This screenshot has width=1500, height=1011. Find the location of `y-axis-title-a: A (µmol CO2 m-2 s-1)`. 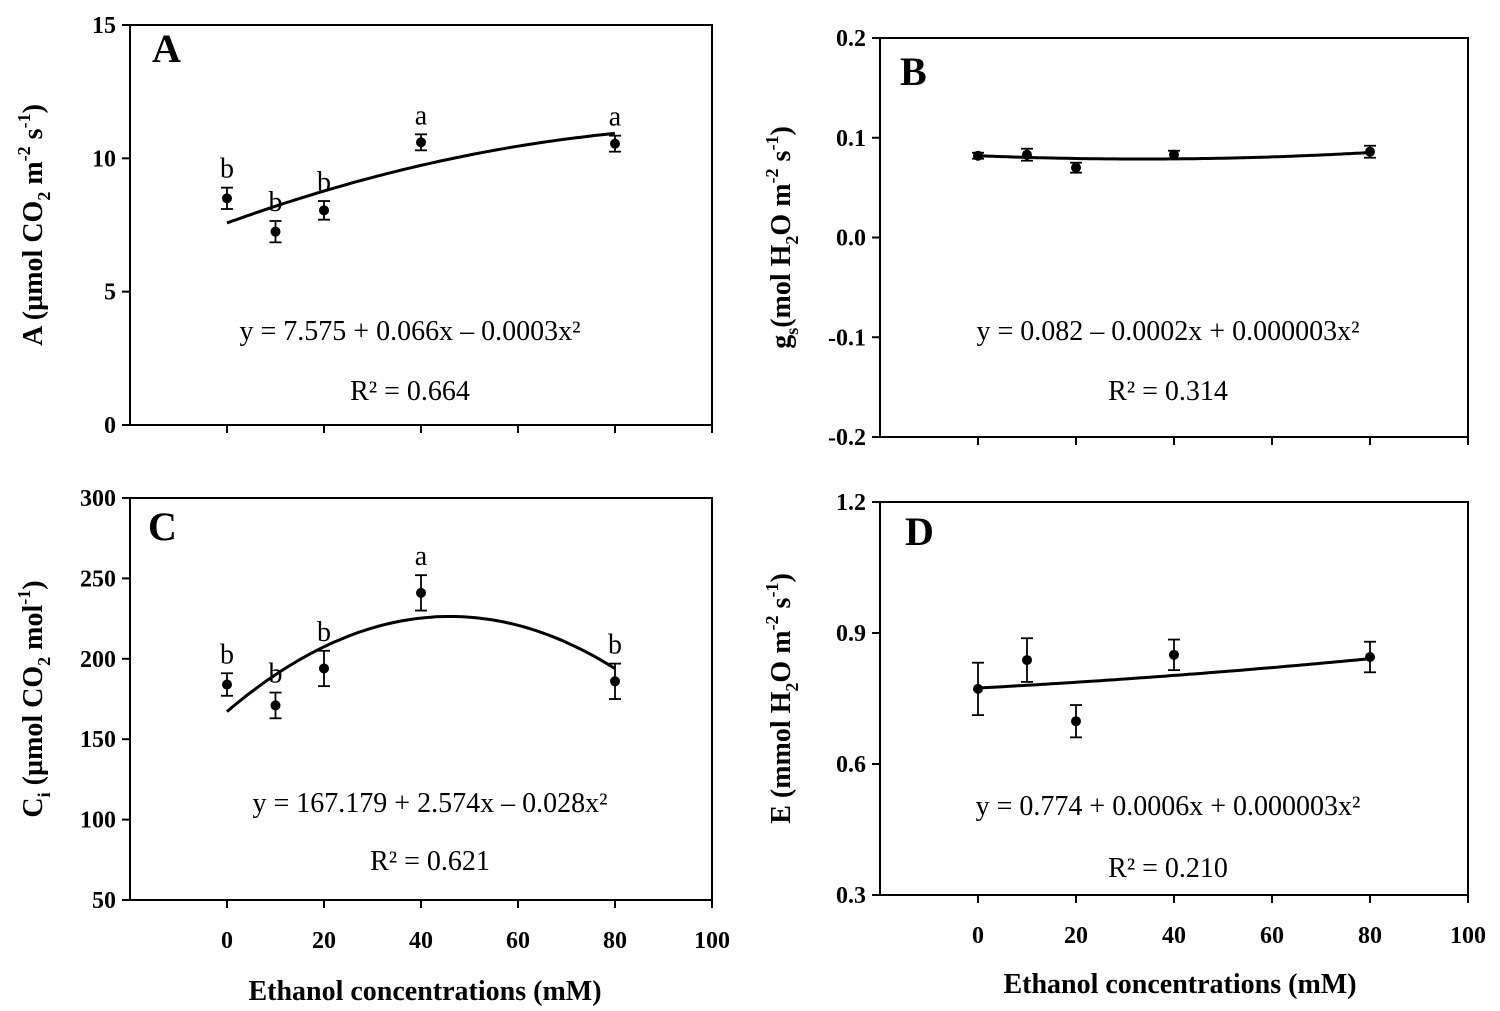

y-axis-title-a: A (µmol CO2 m-2 s-1) is located at coordinates (34, 225).